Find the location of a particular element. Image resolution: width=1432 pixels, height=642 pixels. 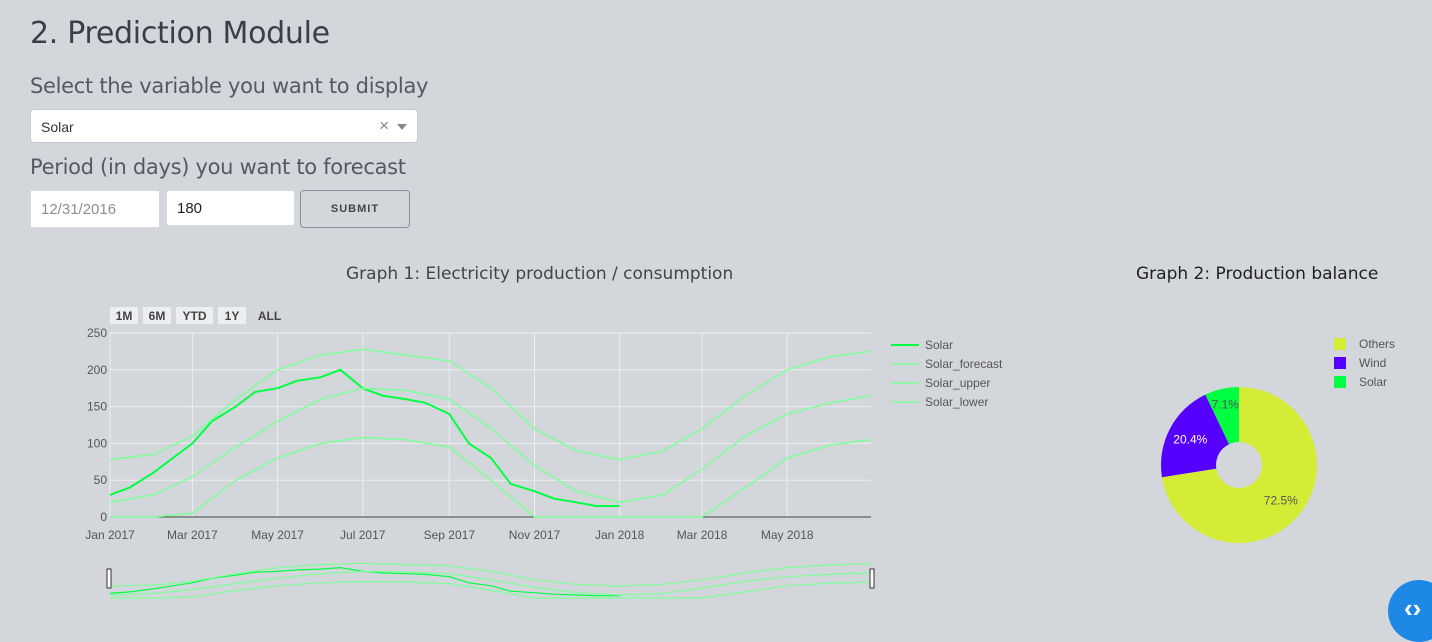

forecast-days-input is located at coordinates (230, 208).